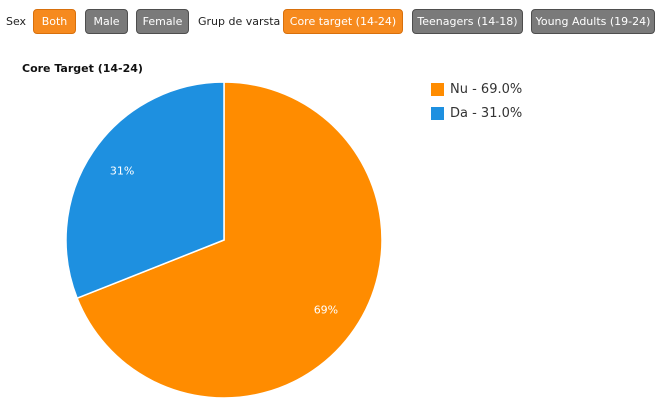 The height and width of the screenshot is (402, 661). I want to click on legend-swatch-da, so click(437, 113).